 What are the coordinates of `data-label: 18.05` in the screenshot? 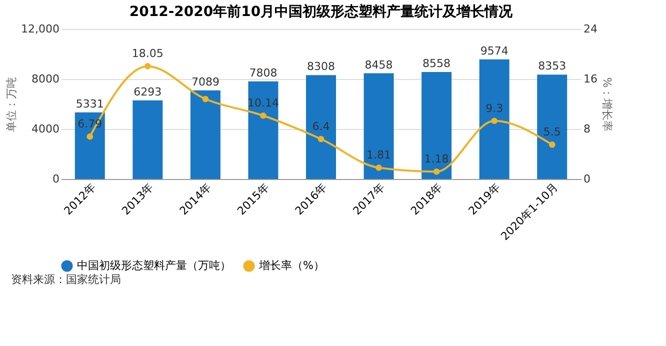 It's located at (148, 53).